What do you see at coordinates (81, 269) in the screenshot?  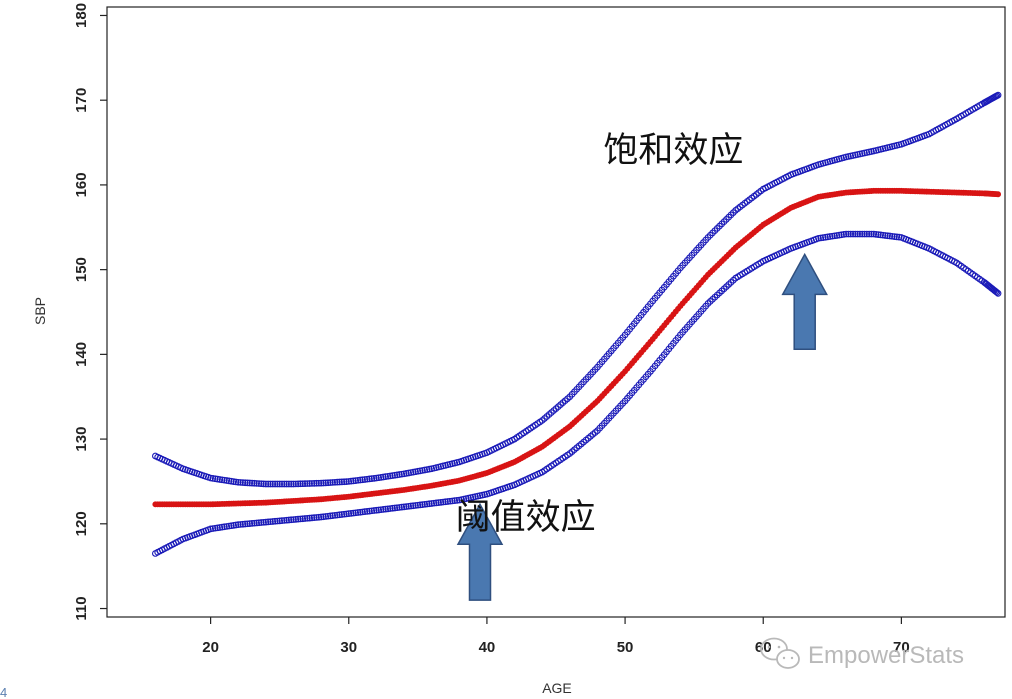 I see `y-tick-label: 150` at bounding box center [81, 269].